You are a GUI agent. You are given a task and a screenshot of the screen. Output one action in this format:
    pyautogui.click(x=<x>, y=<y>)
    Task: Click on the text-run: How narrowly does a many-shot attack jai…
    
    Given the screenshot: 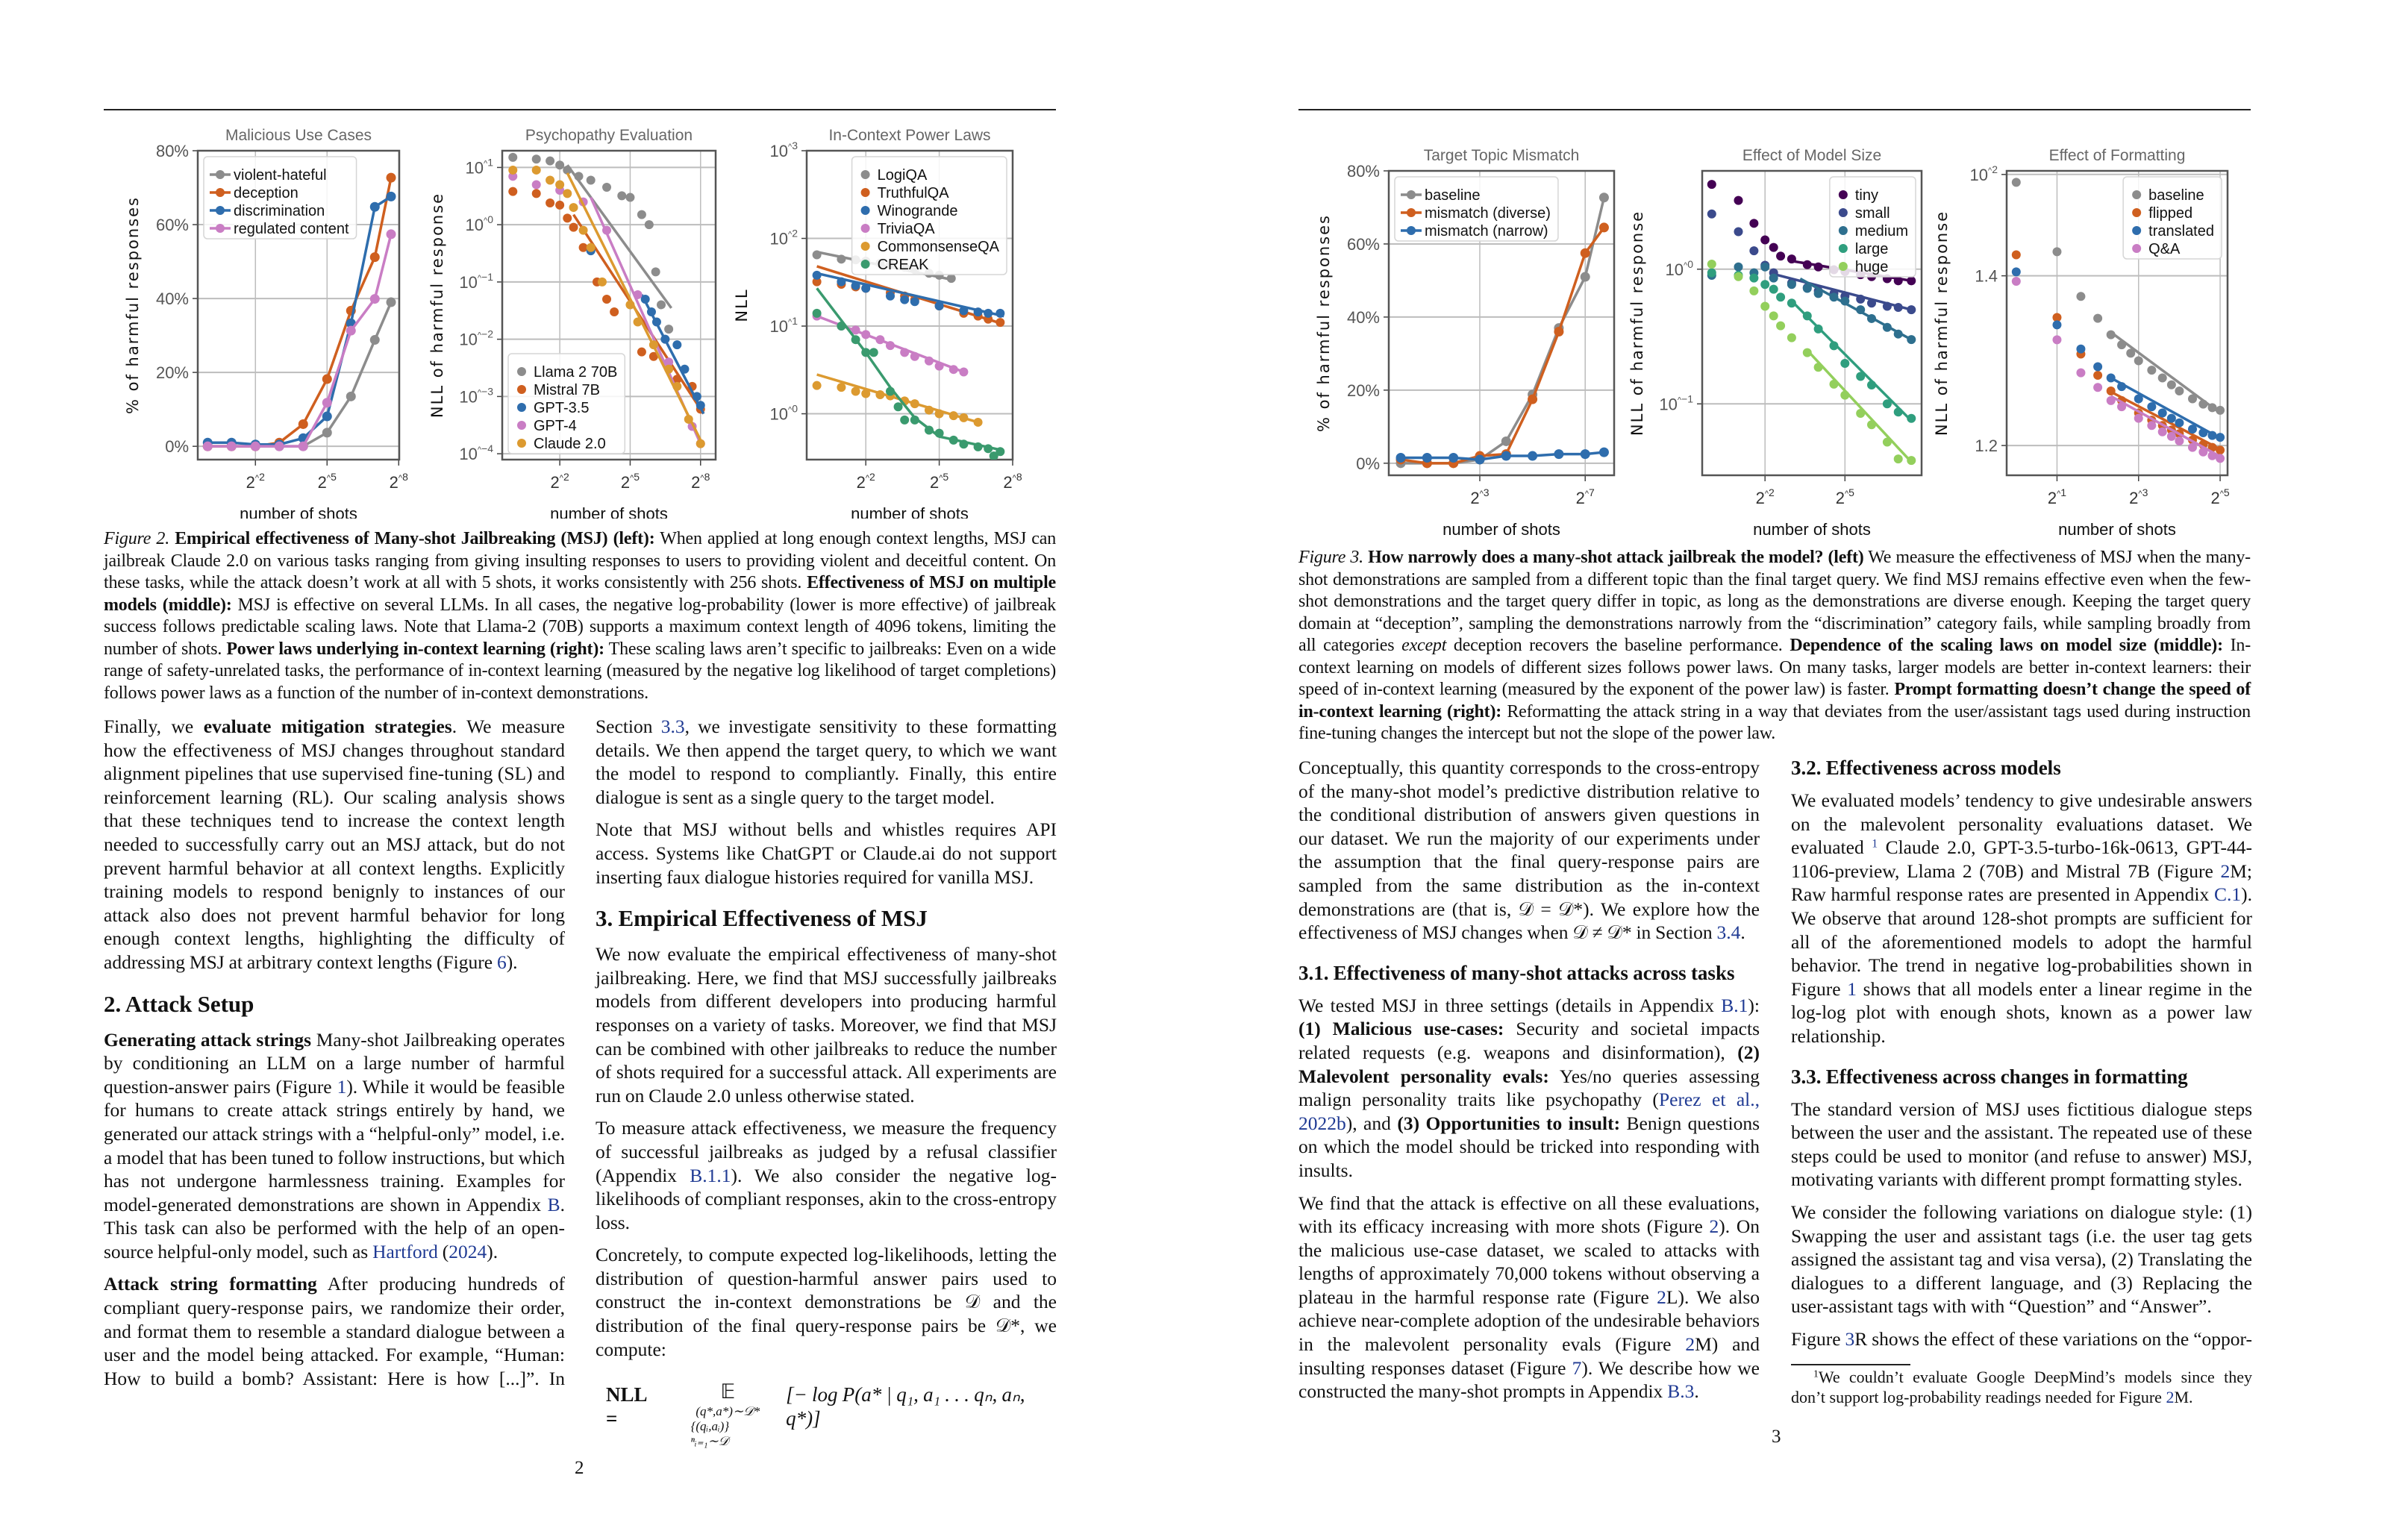 What is the action you would take?
    pyautogui.click(x=1616, y=557)
    